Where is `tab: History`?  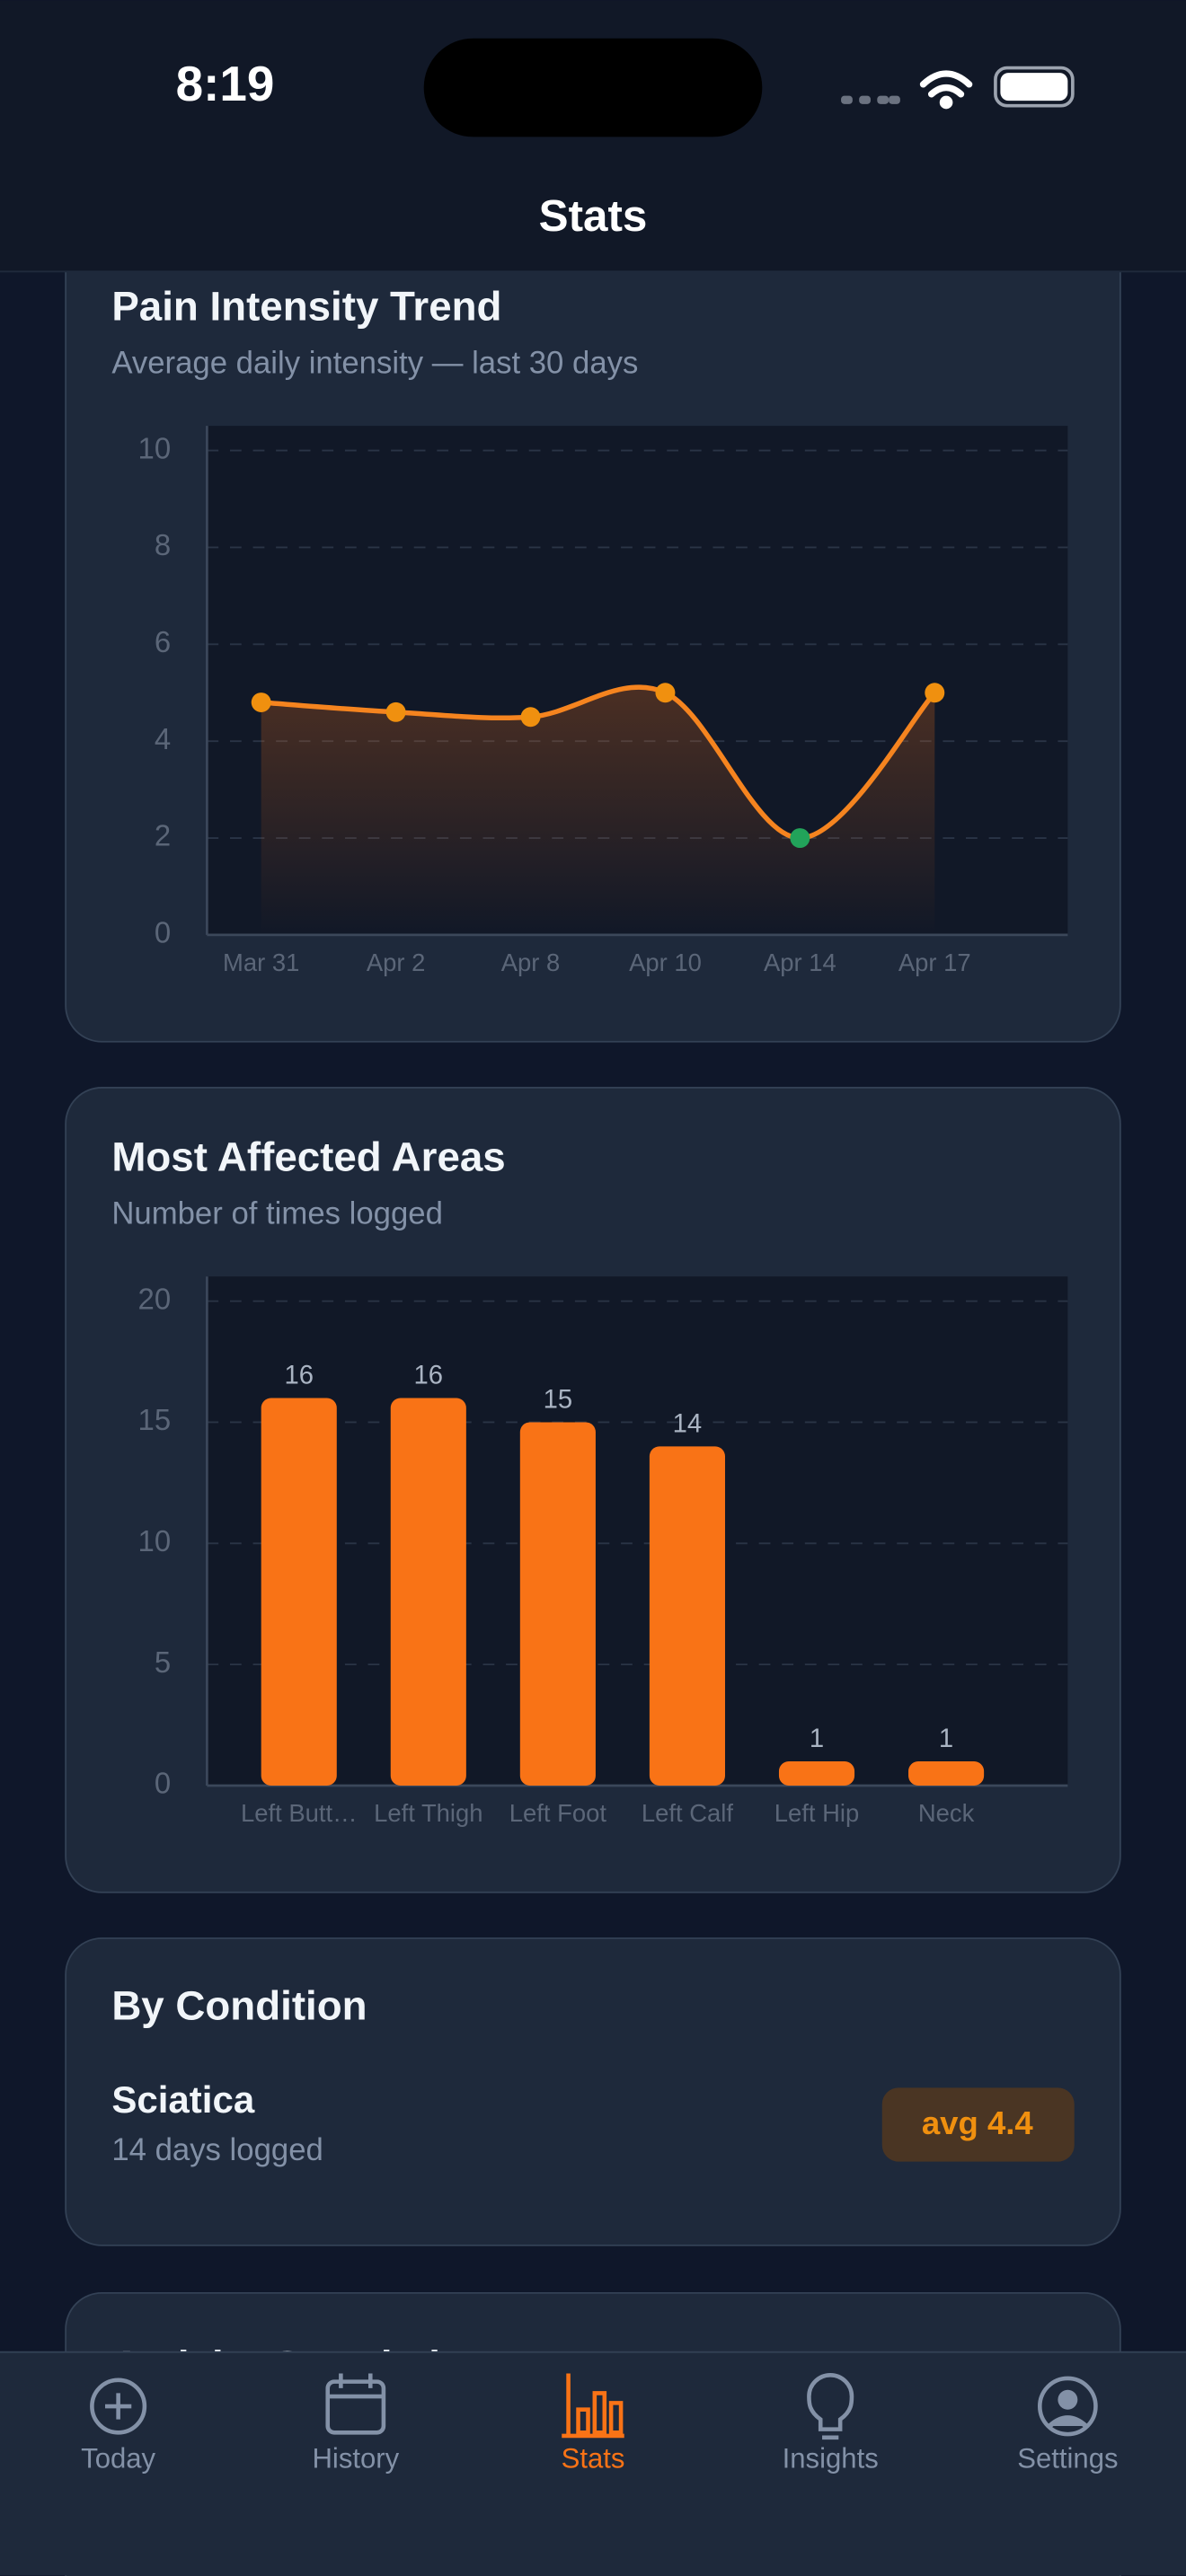
tab: History is located at coordinates (356, 2424).